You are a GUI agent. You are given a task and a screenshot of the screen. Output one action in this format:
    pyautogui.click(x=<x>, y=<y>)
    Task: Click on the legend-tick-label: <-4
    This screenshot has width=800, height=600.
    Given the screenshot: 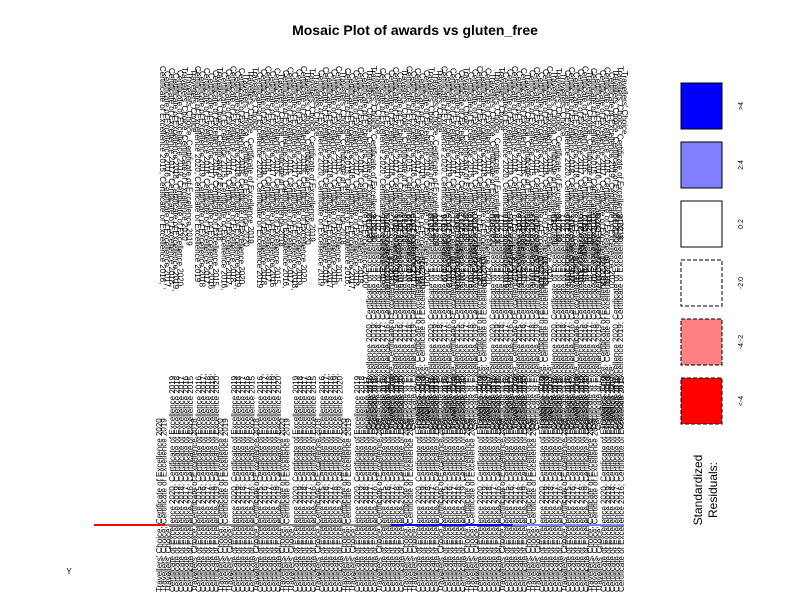 What is the action you would take?
    pyautogui.click(x=741, y=401)
    